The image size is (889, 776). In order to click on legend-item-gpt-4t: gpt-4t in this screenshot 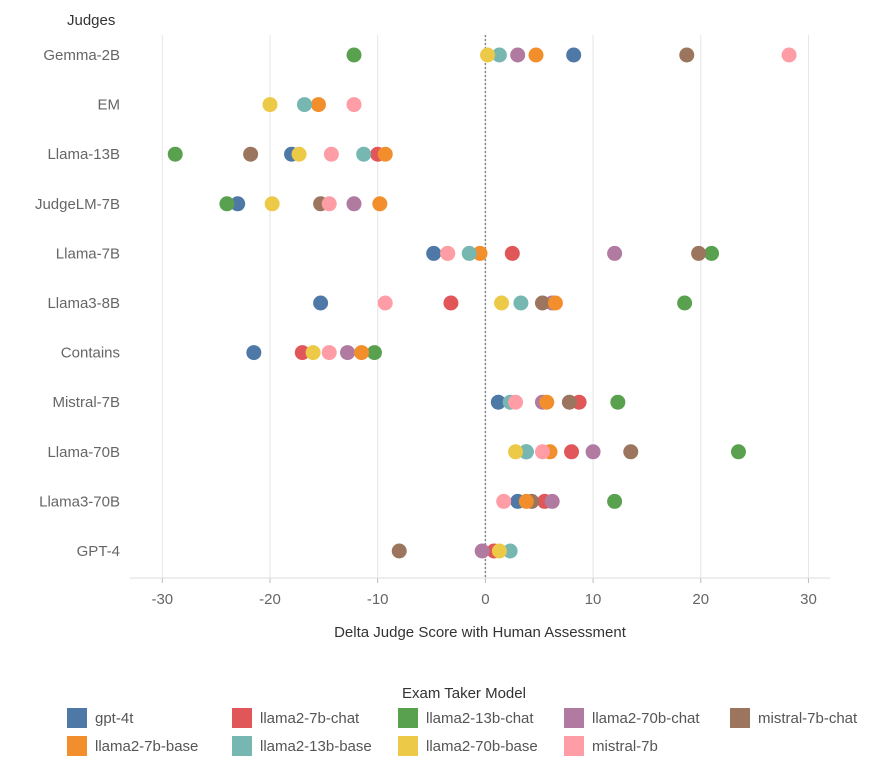, I will do `click(100, 718)`.